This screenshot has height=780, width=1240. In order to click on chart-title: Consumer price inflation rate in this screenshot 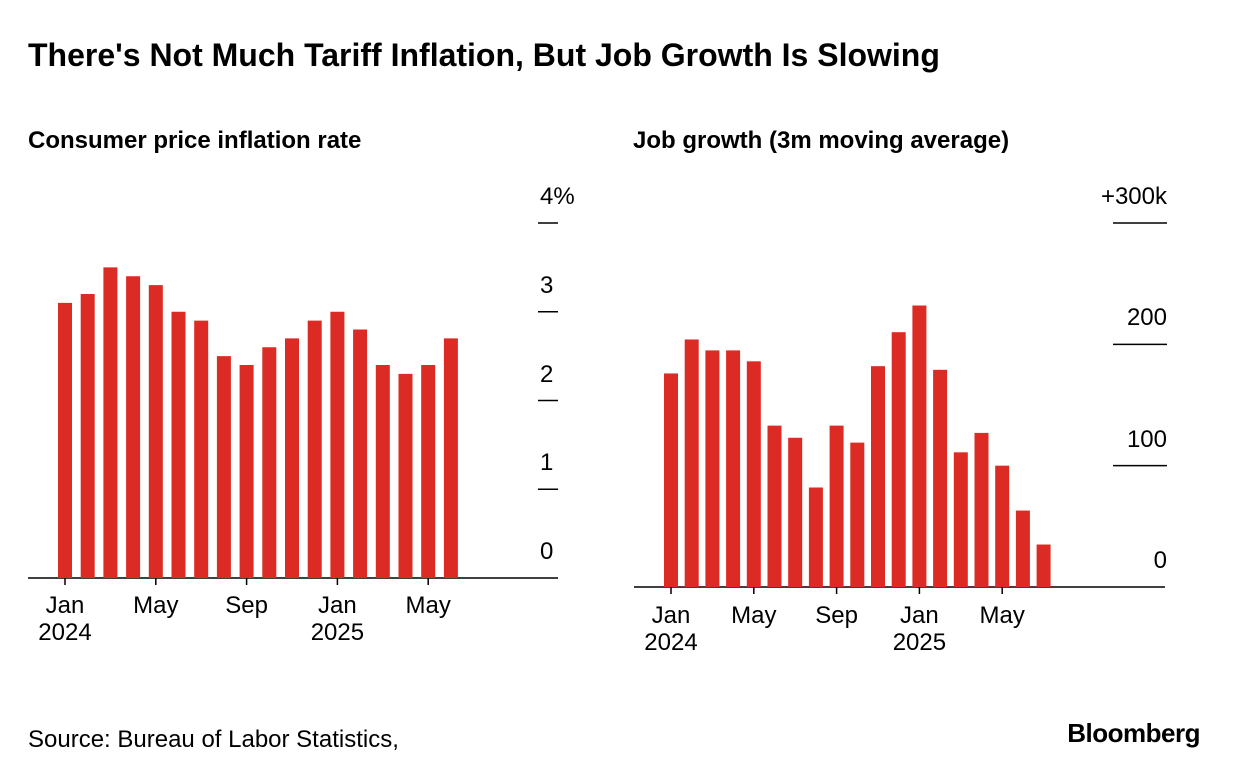, I will do `click(195, 140)`.